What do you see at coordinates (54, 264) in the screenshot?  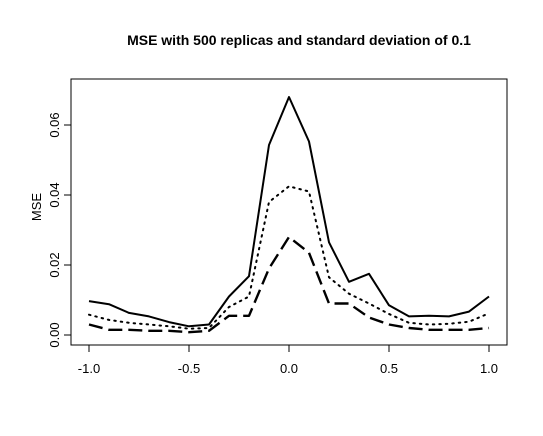 I see `y-tick-label: 0.02` at bounding box center [54, 264].